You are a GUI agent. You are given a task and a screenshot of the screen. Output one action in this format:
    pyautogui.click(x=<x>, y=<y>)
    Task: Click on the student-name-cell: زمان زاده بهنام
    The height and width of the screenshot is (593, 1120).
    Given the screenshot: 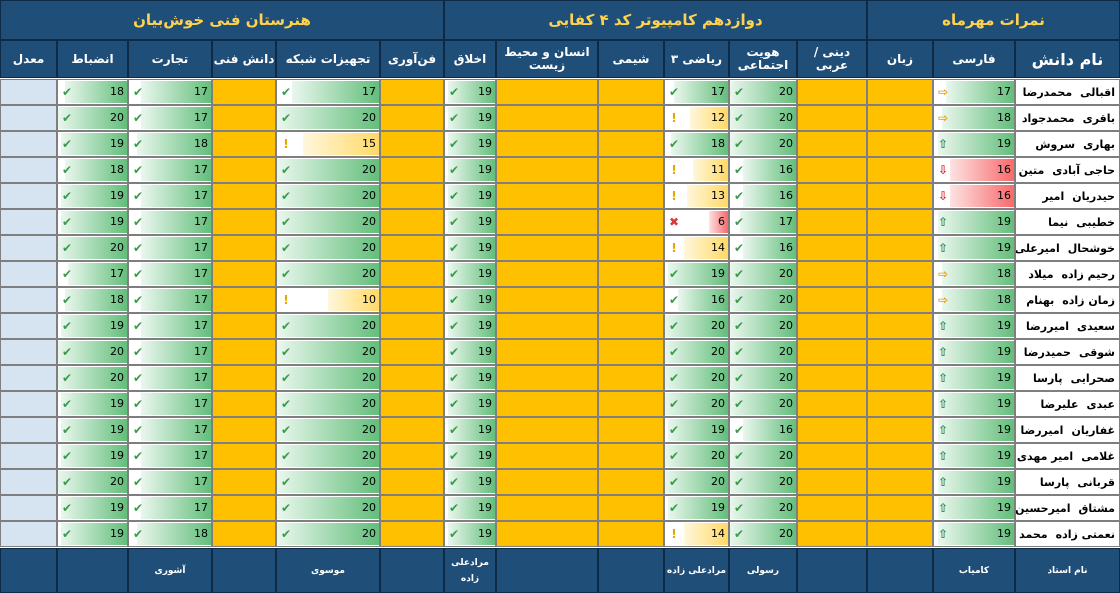 What is the action you would take?
    pyautogui.click(x=1067, y=300)
    